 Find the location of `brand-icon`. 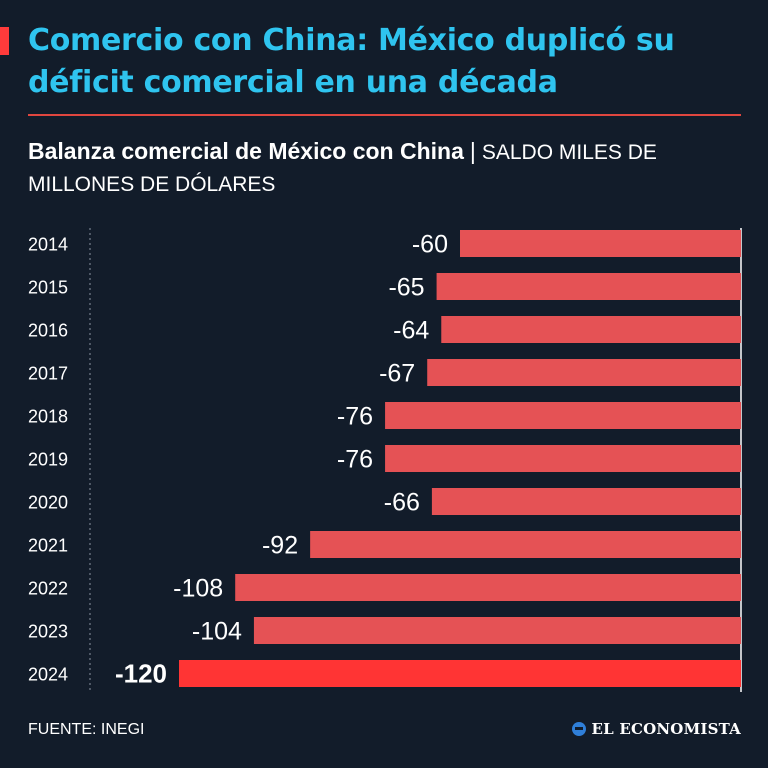

brand-icon is located at coordinates (578, 729).